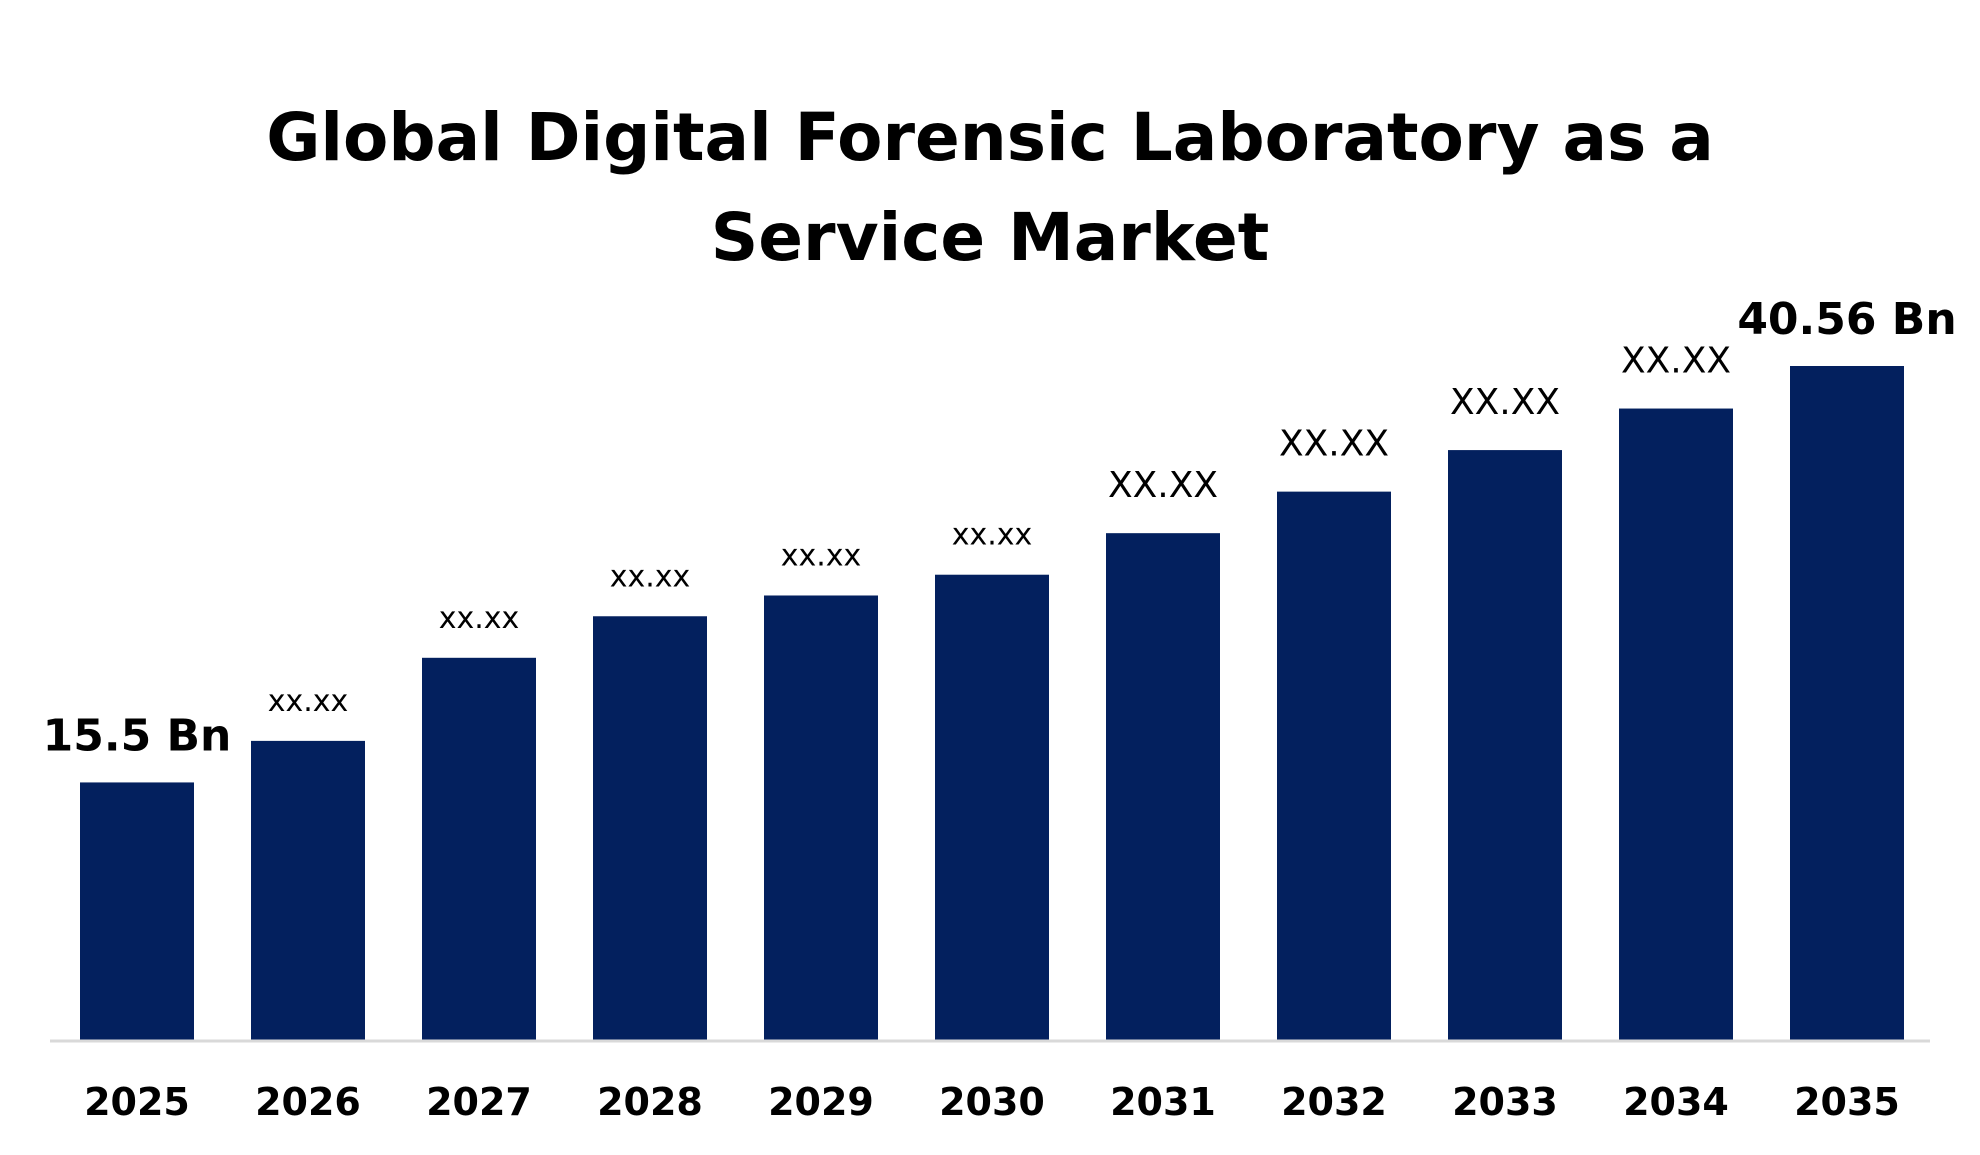 Image resolution: width=1980 pixels, height=1155 pixels. What do you see at coordinates (992, 535) in the screenshot?
I see `data-label-2030: xx.xx` at bounding box center [992, 535].